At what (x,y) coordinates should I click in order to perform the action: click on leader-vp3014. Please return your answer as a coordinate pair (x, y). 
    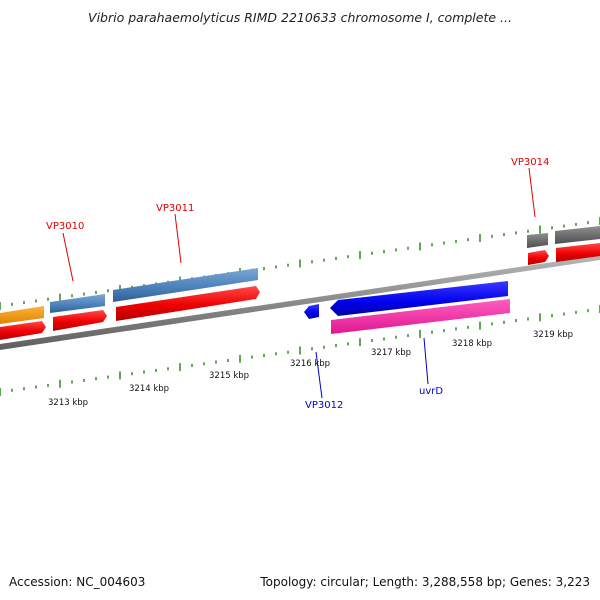
    Looking at the image, I should click on (532, 192).